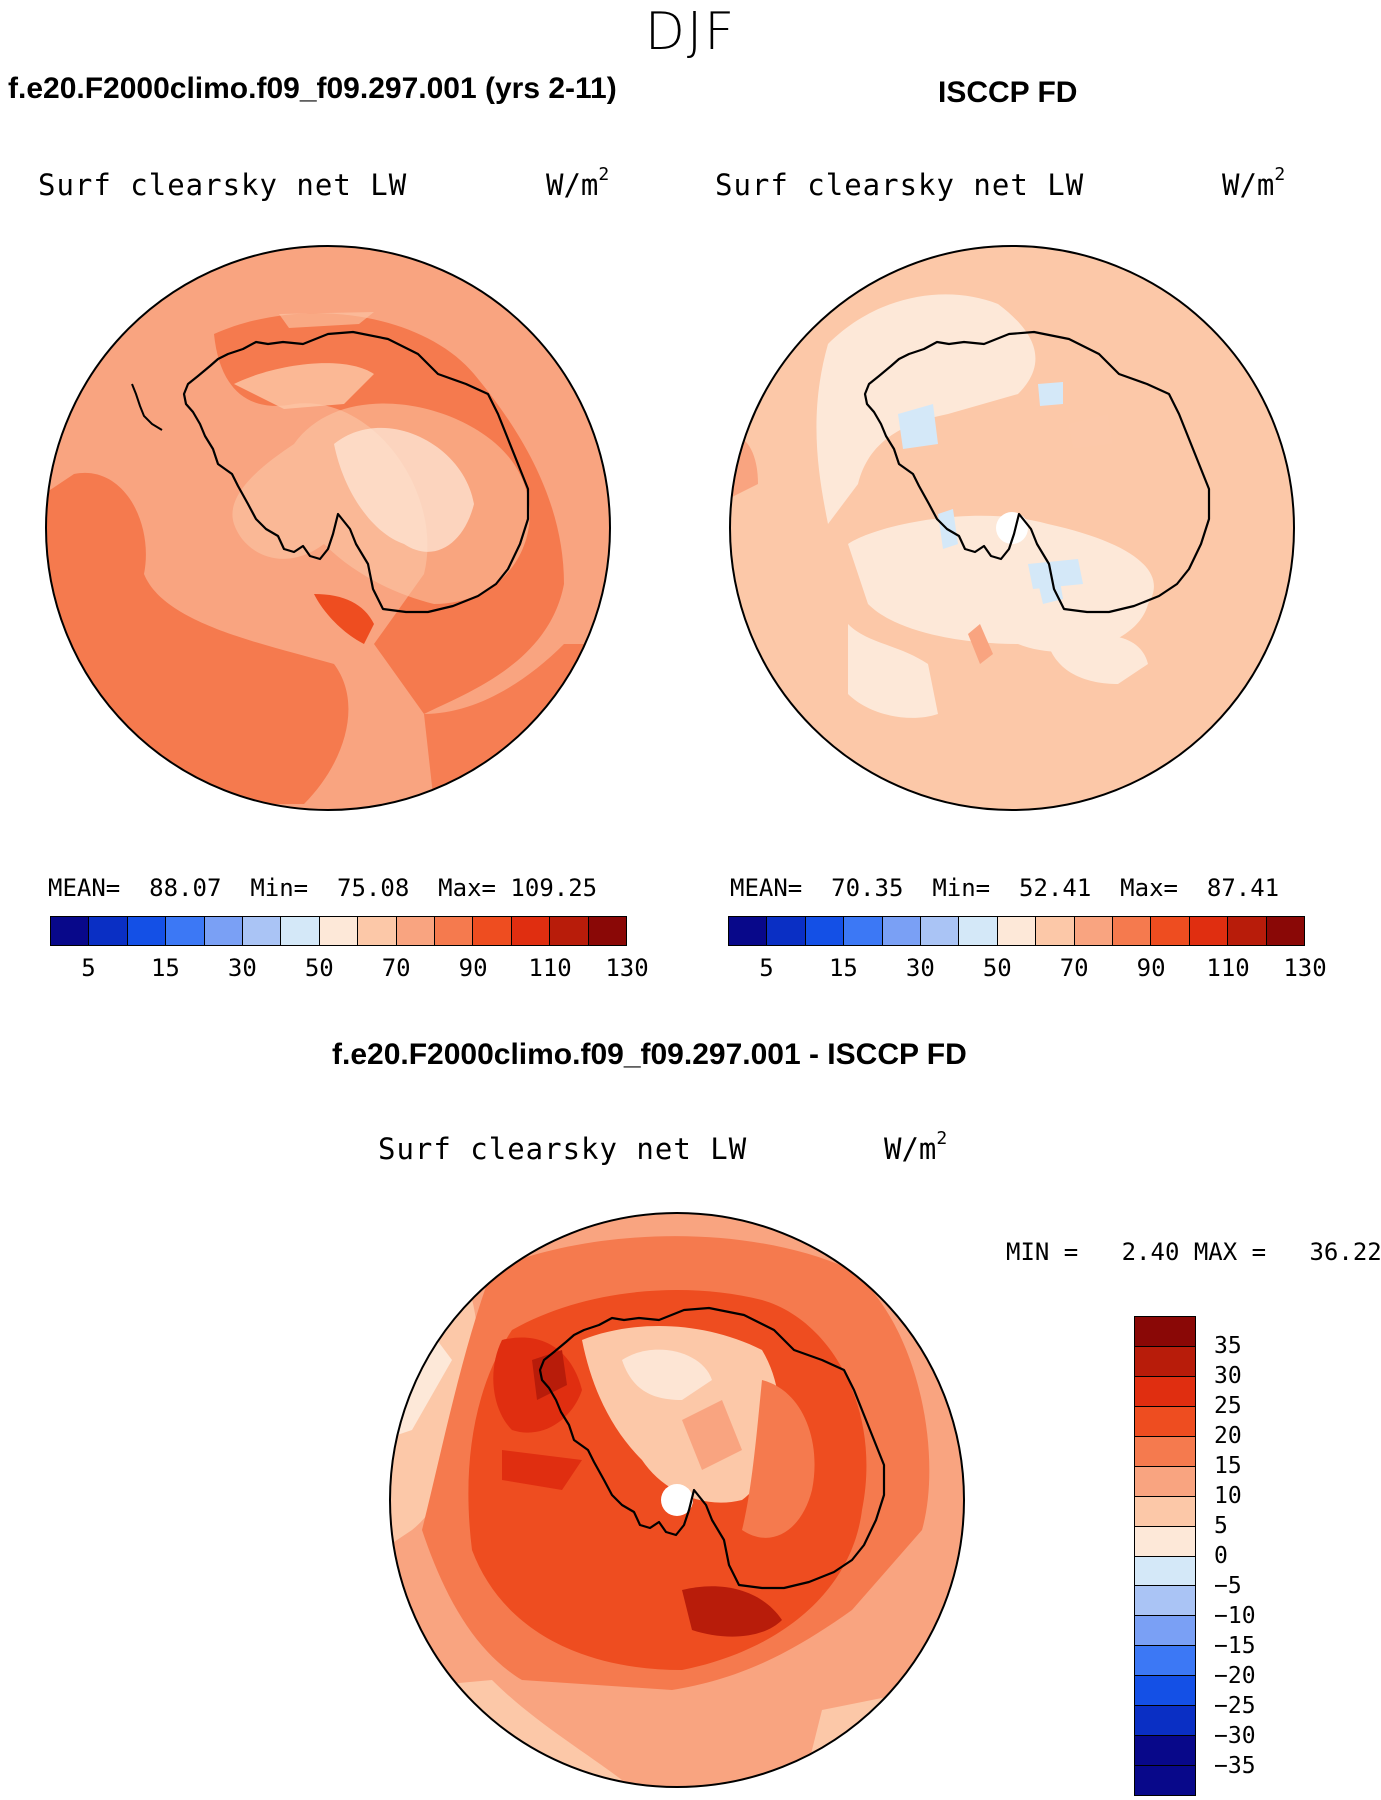 Image resolution: width=1381 pixels, height=1800 pixels. I want to click on obs-colorbar-ticks: 5 15 30 50 70 90 110 130, so click(1027, 969).